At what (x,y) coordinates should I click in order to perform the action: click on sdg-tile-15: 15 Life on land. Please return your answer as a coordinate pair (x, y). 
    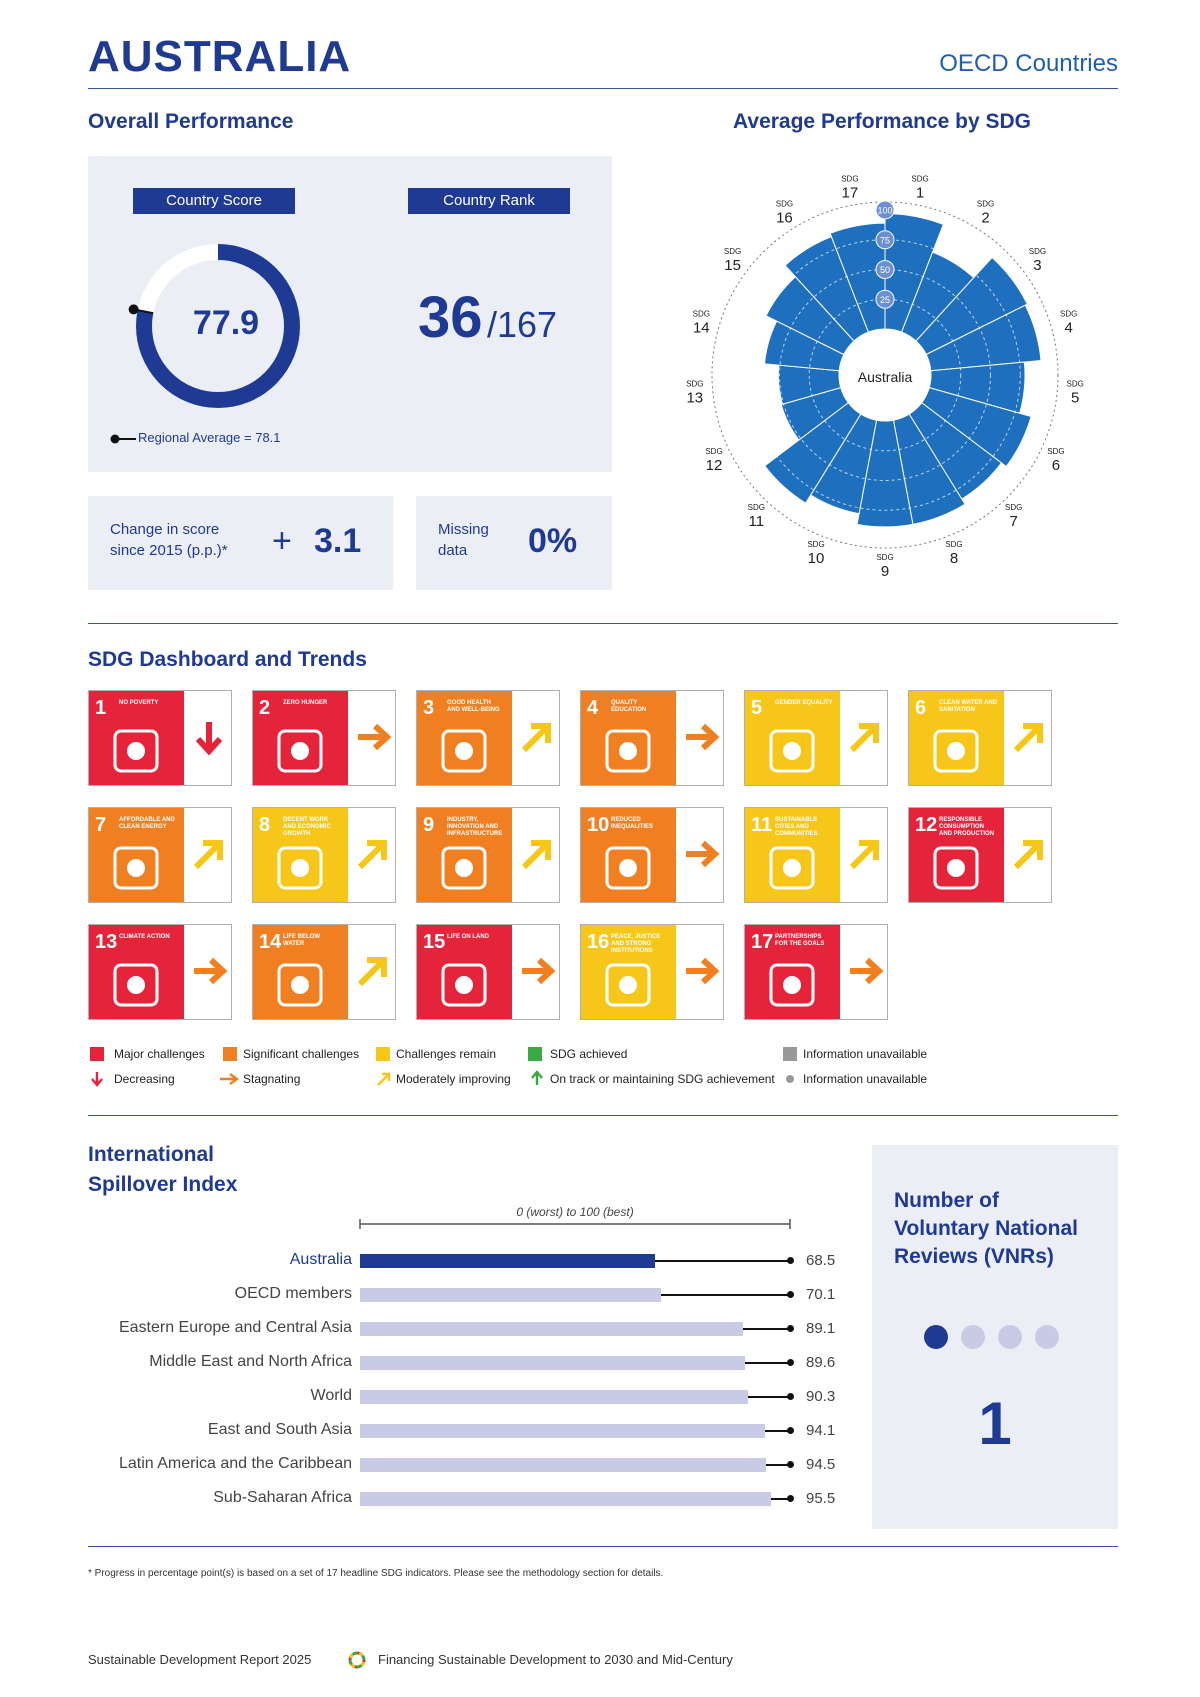
    Looking at the image, I should click on (488, 972).